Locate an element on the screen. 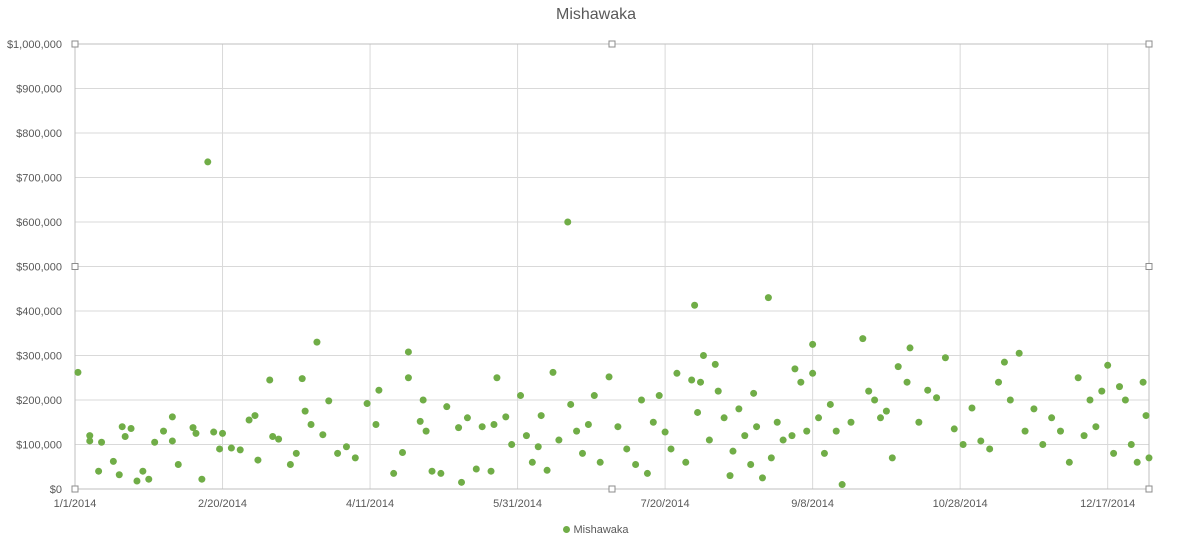  x-tick-label: 12/17/2014 is located at coordinates (1107, 504).